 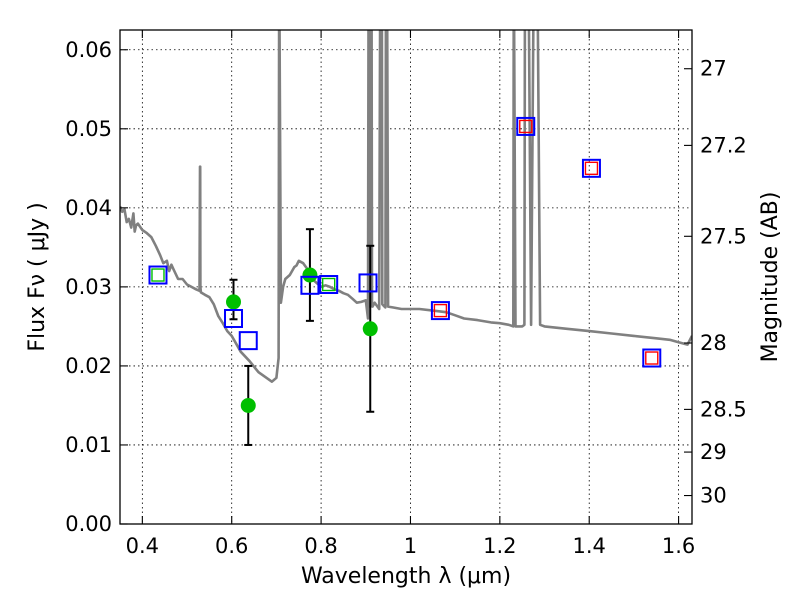 I want to click on right-tick-label: 30, so click(x=713, y=496).